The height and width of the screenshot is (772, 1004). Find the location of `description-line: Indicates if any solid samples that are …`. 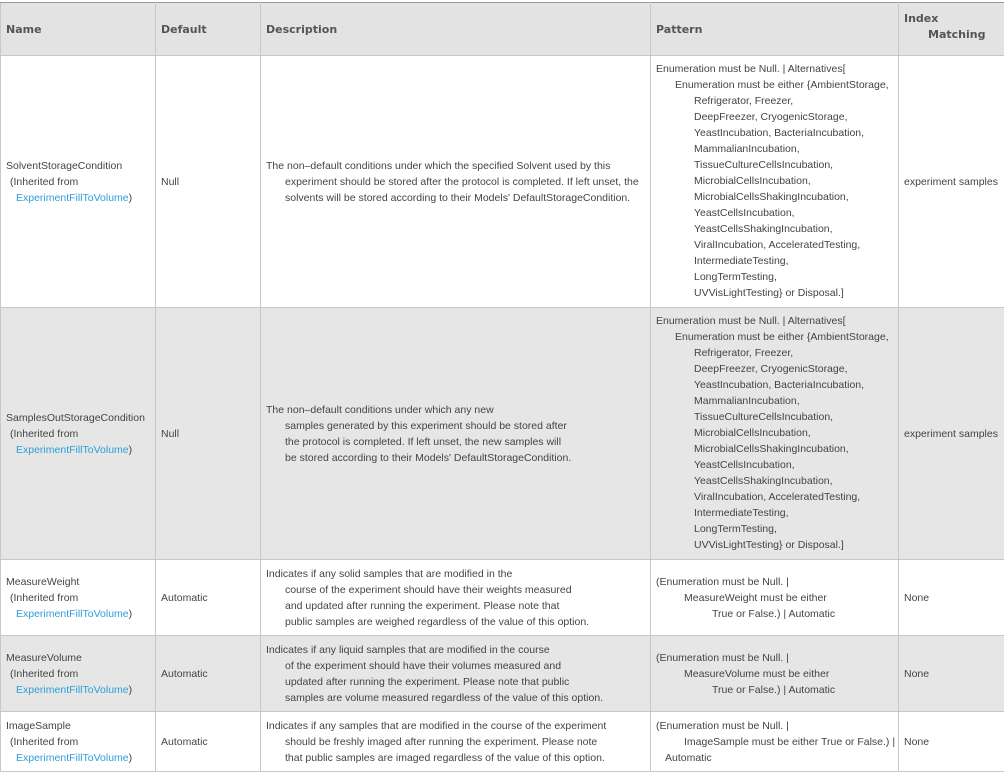

description-line: Indicates if any solid samples that are … is located at coordinates (455, 574).